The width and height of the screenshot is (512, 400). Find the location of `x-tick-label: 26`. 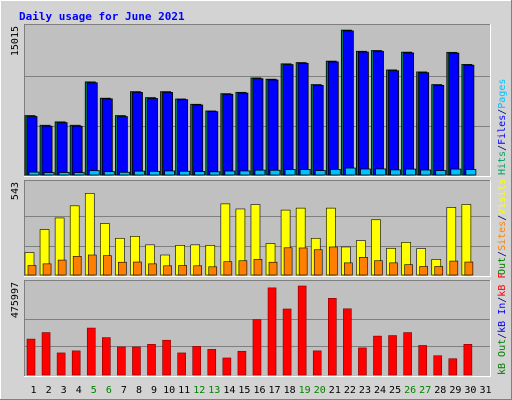

x-tick-label: 26 is located at coordinates (410, 390).